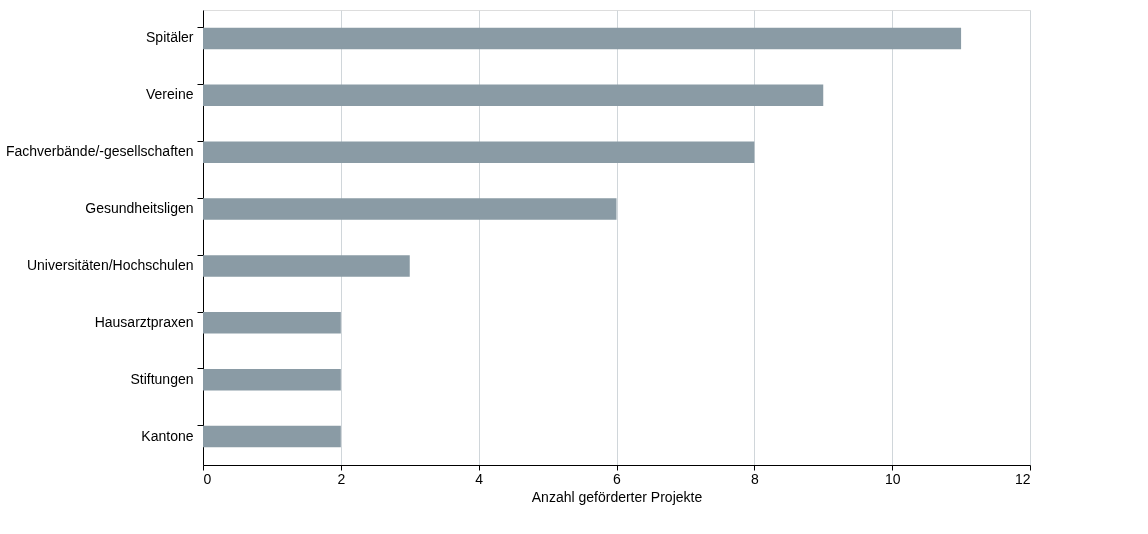 The width and height of the screenshot is (1148, 534). I want to click on x-tick-label: 0, so click(207, 478).